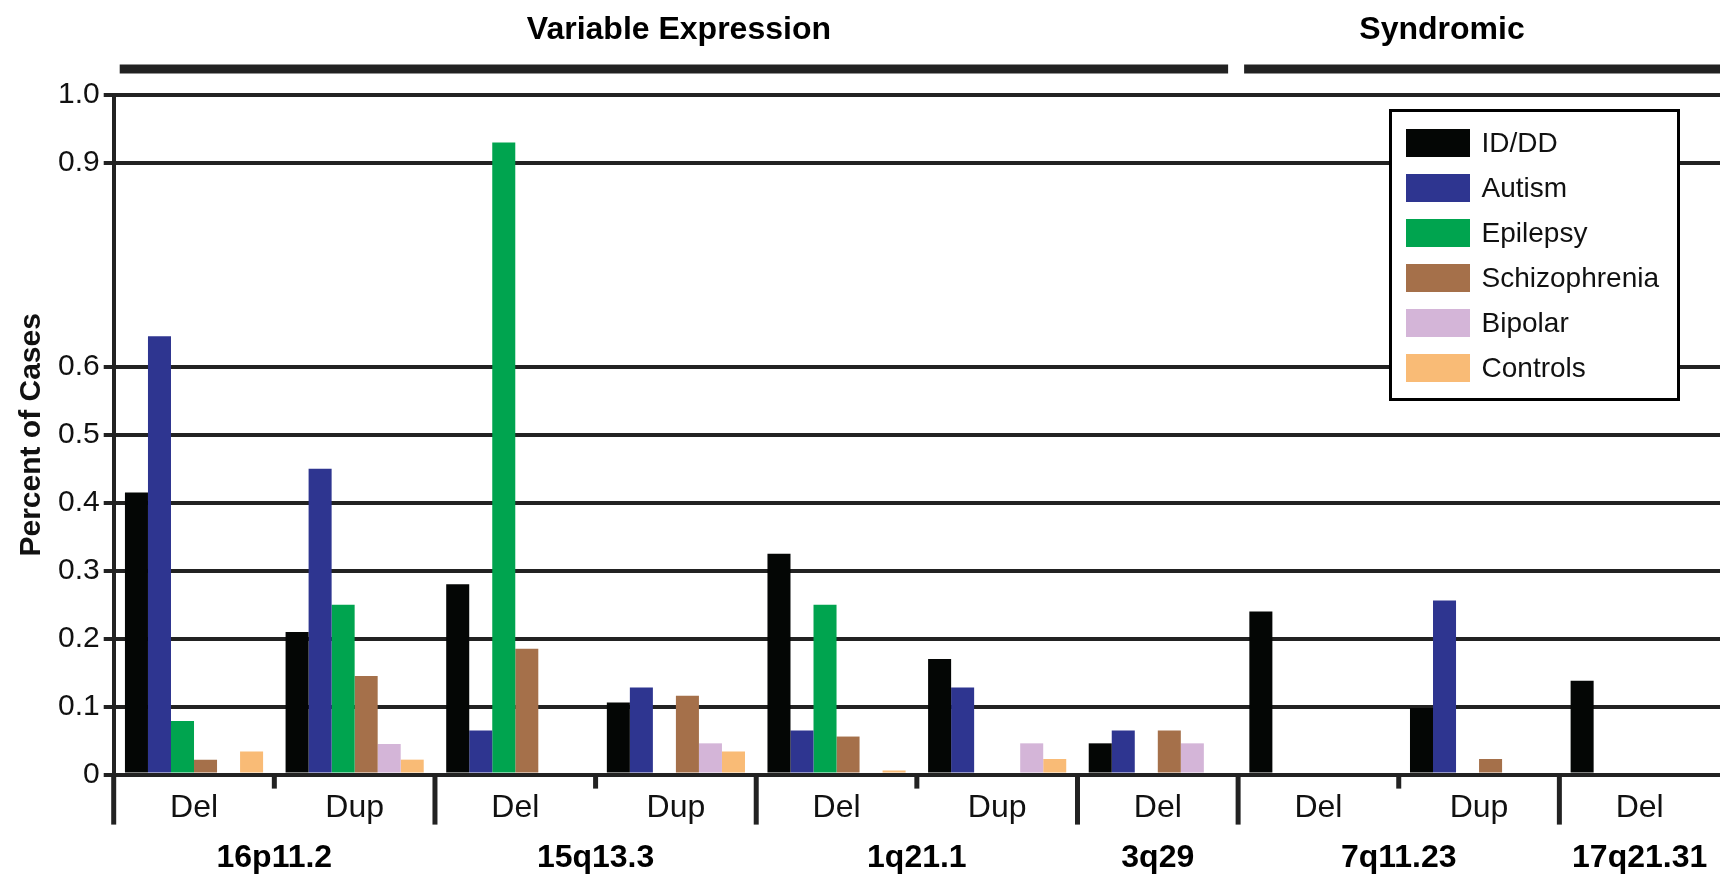  What do you see at coordinates (78, 365) in the screenshot?
I see `y-tick-label: 0.6` at bounding box center [78, 365].